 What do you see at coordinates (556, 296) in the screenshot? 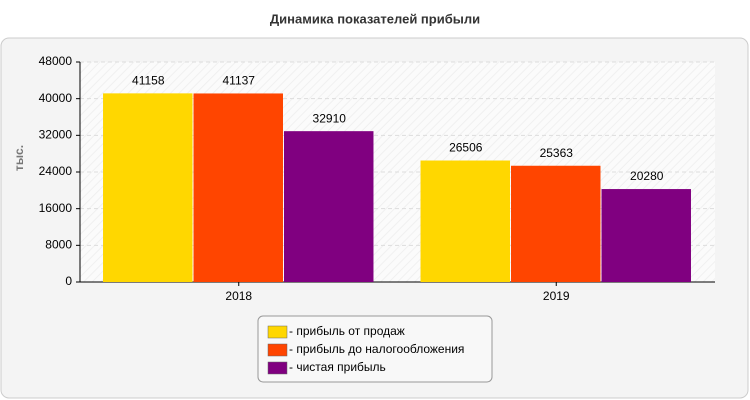
I see `x-tick-label: 2019` at bounding box center [556, 296].